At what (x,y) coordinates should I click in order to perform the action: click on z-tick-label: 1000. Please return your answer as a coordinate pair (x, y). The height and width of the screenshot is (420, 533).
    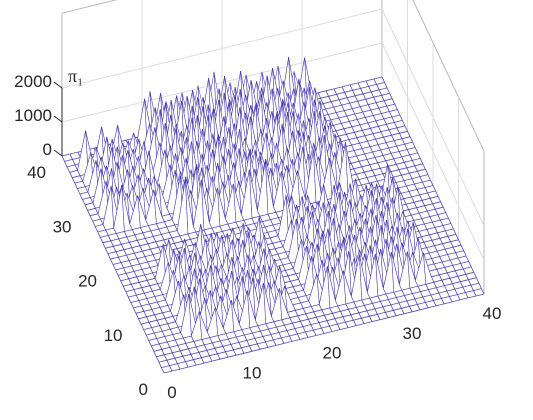
    Looking at the image, I should click on (33, 115).